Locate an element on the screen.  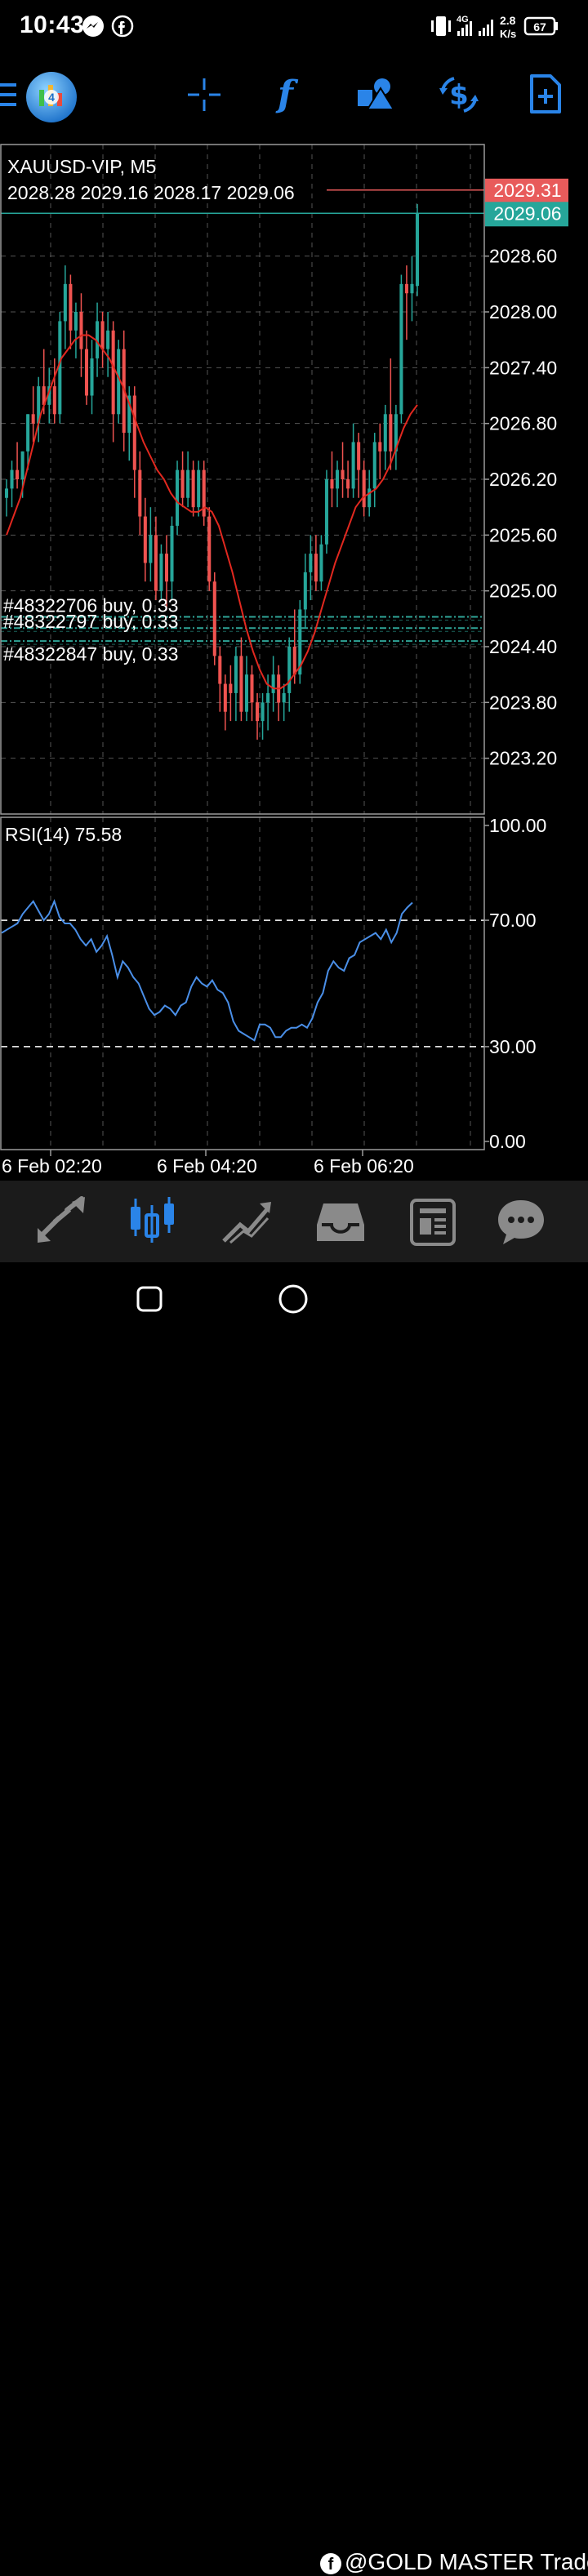
bid-tag-bg is located at coordinates (526, 215).